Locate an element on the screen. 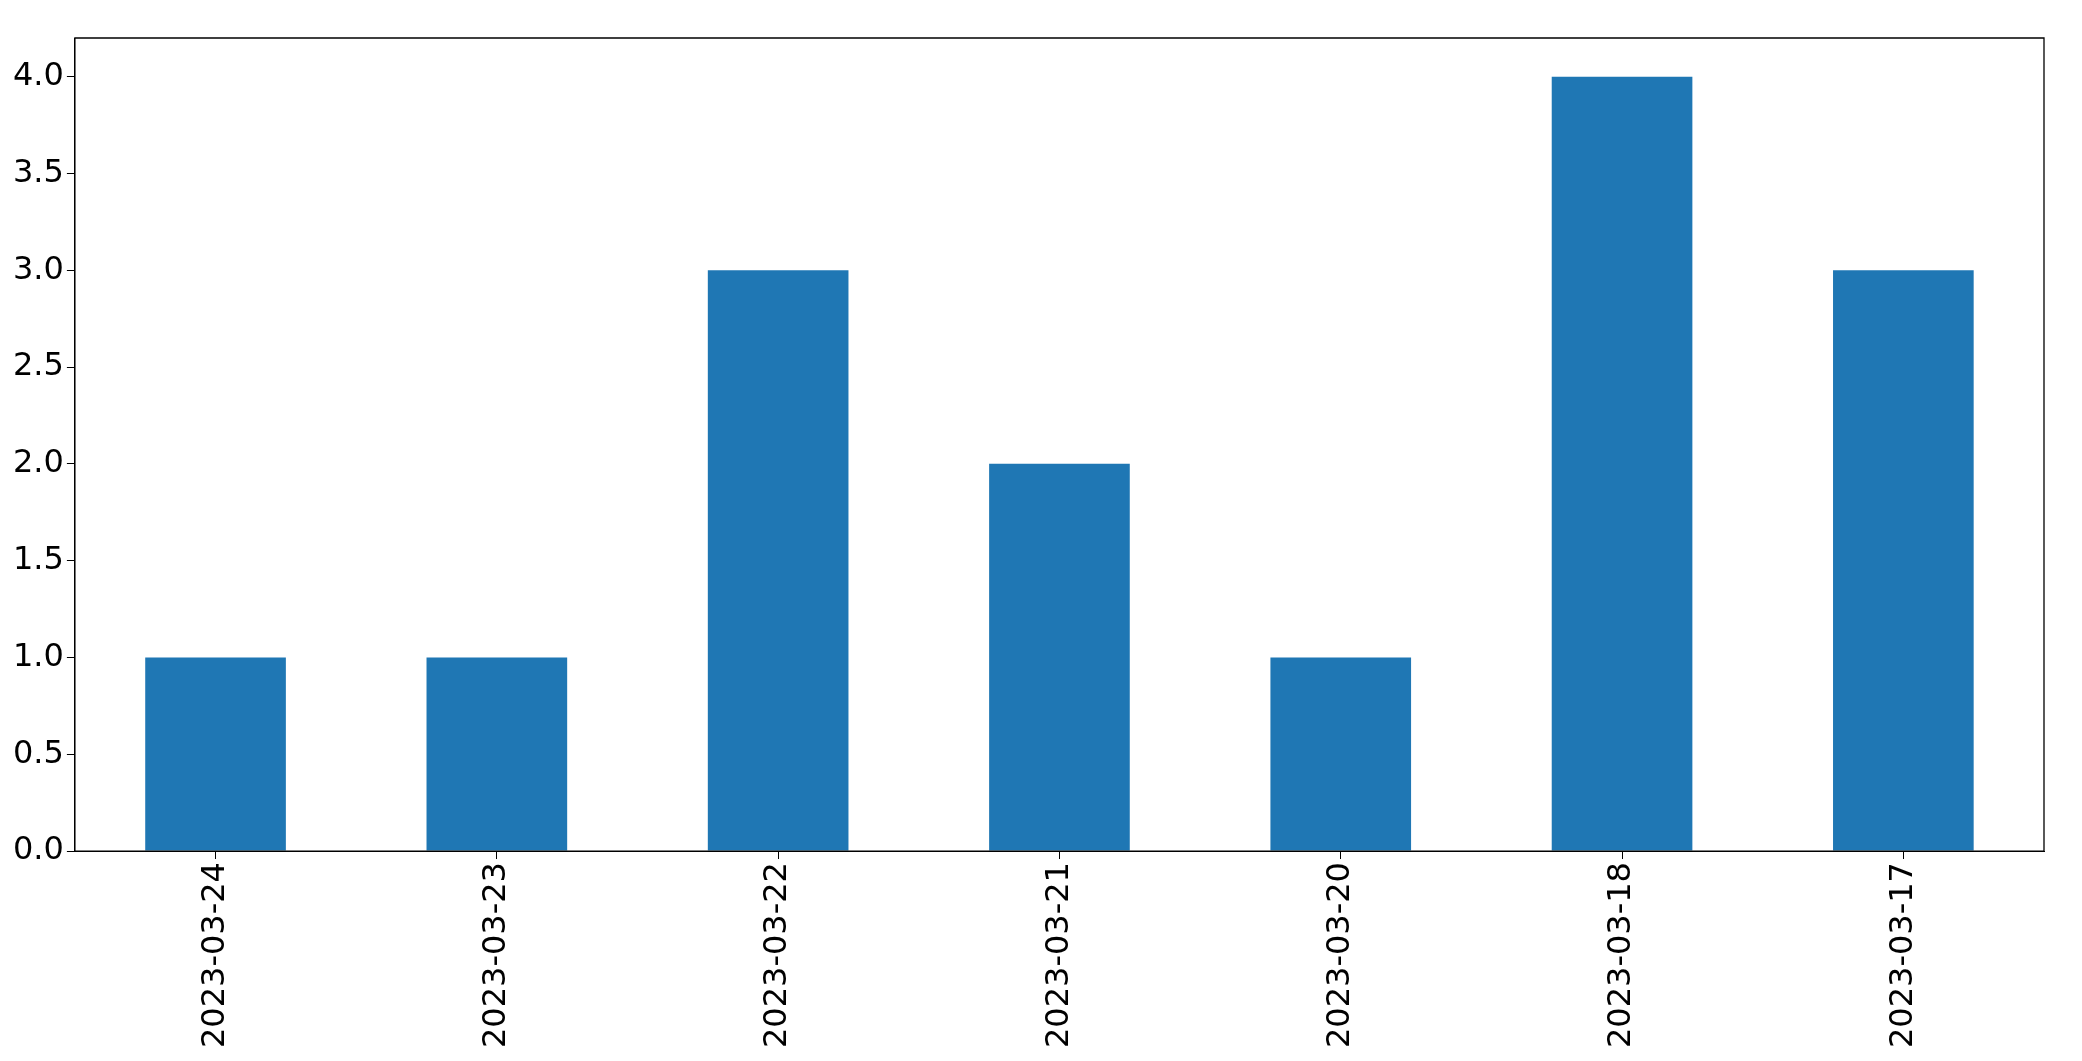  x-tick-label: 2023-03-17 is located at coordinates (1900, 955).